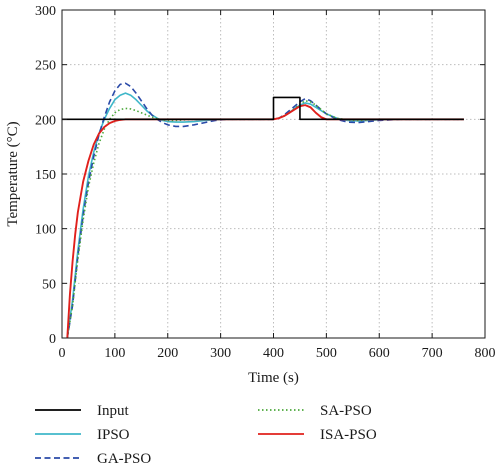 Image resolution: width=500 pixels, height=468 pixels. What do you see at coordinates (263, 108) in the screenshot?
I see `series-line-input` at bounding box center [263, 108].